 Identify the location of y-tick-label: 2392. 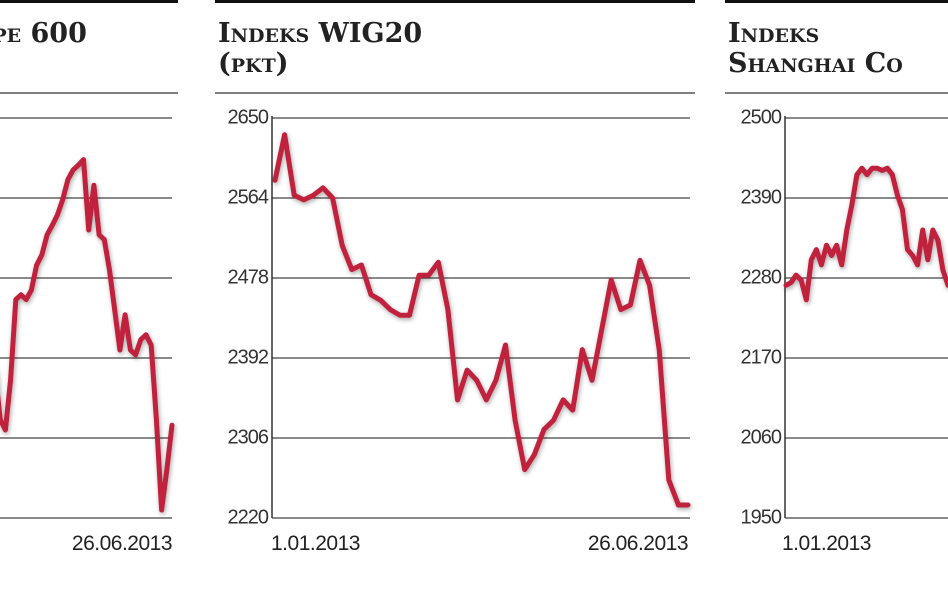
(248, 357).